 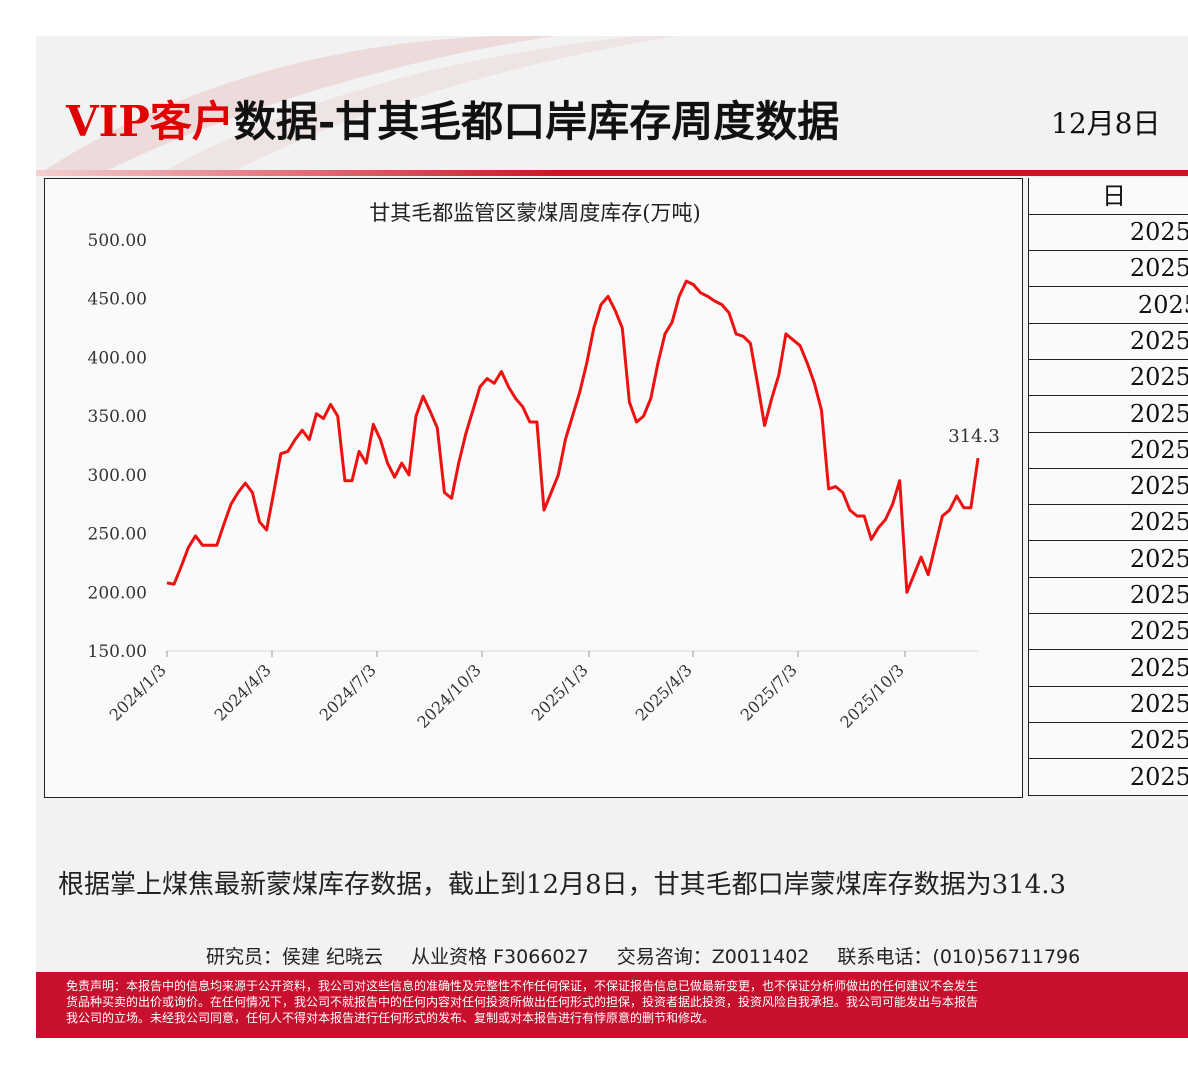 What do you see at coordinates (664, 692) in the screenshot?
I see `x-tick-label: 2025/4/3` at bounding box center [664, 692].